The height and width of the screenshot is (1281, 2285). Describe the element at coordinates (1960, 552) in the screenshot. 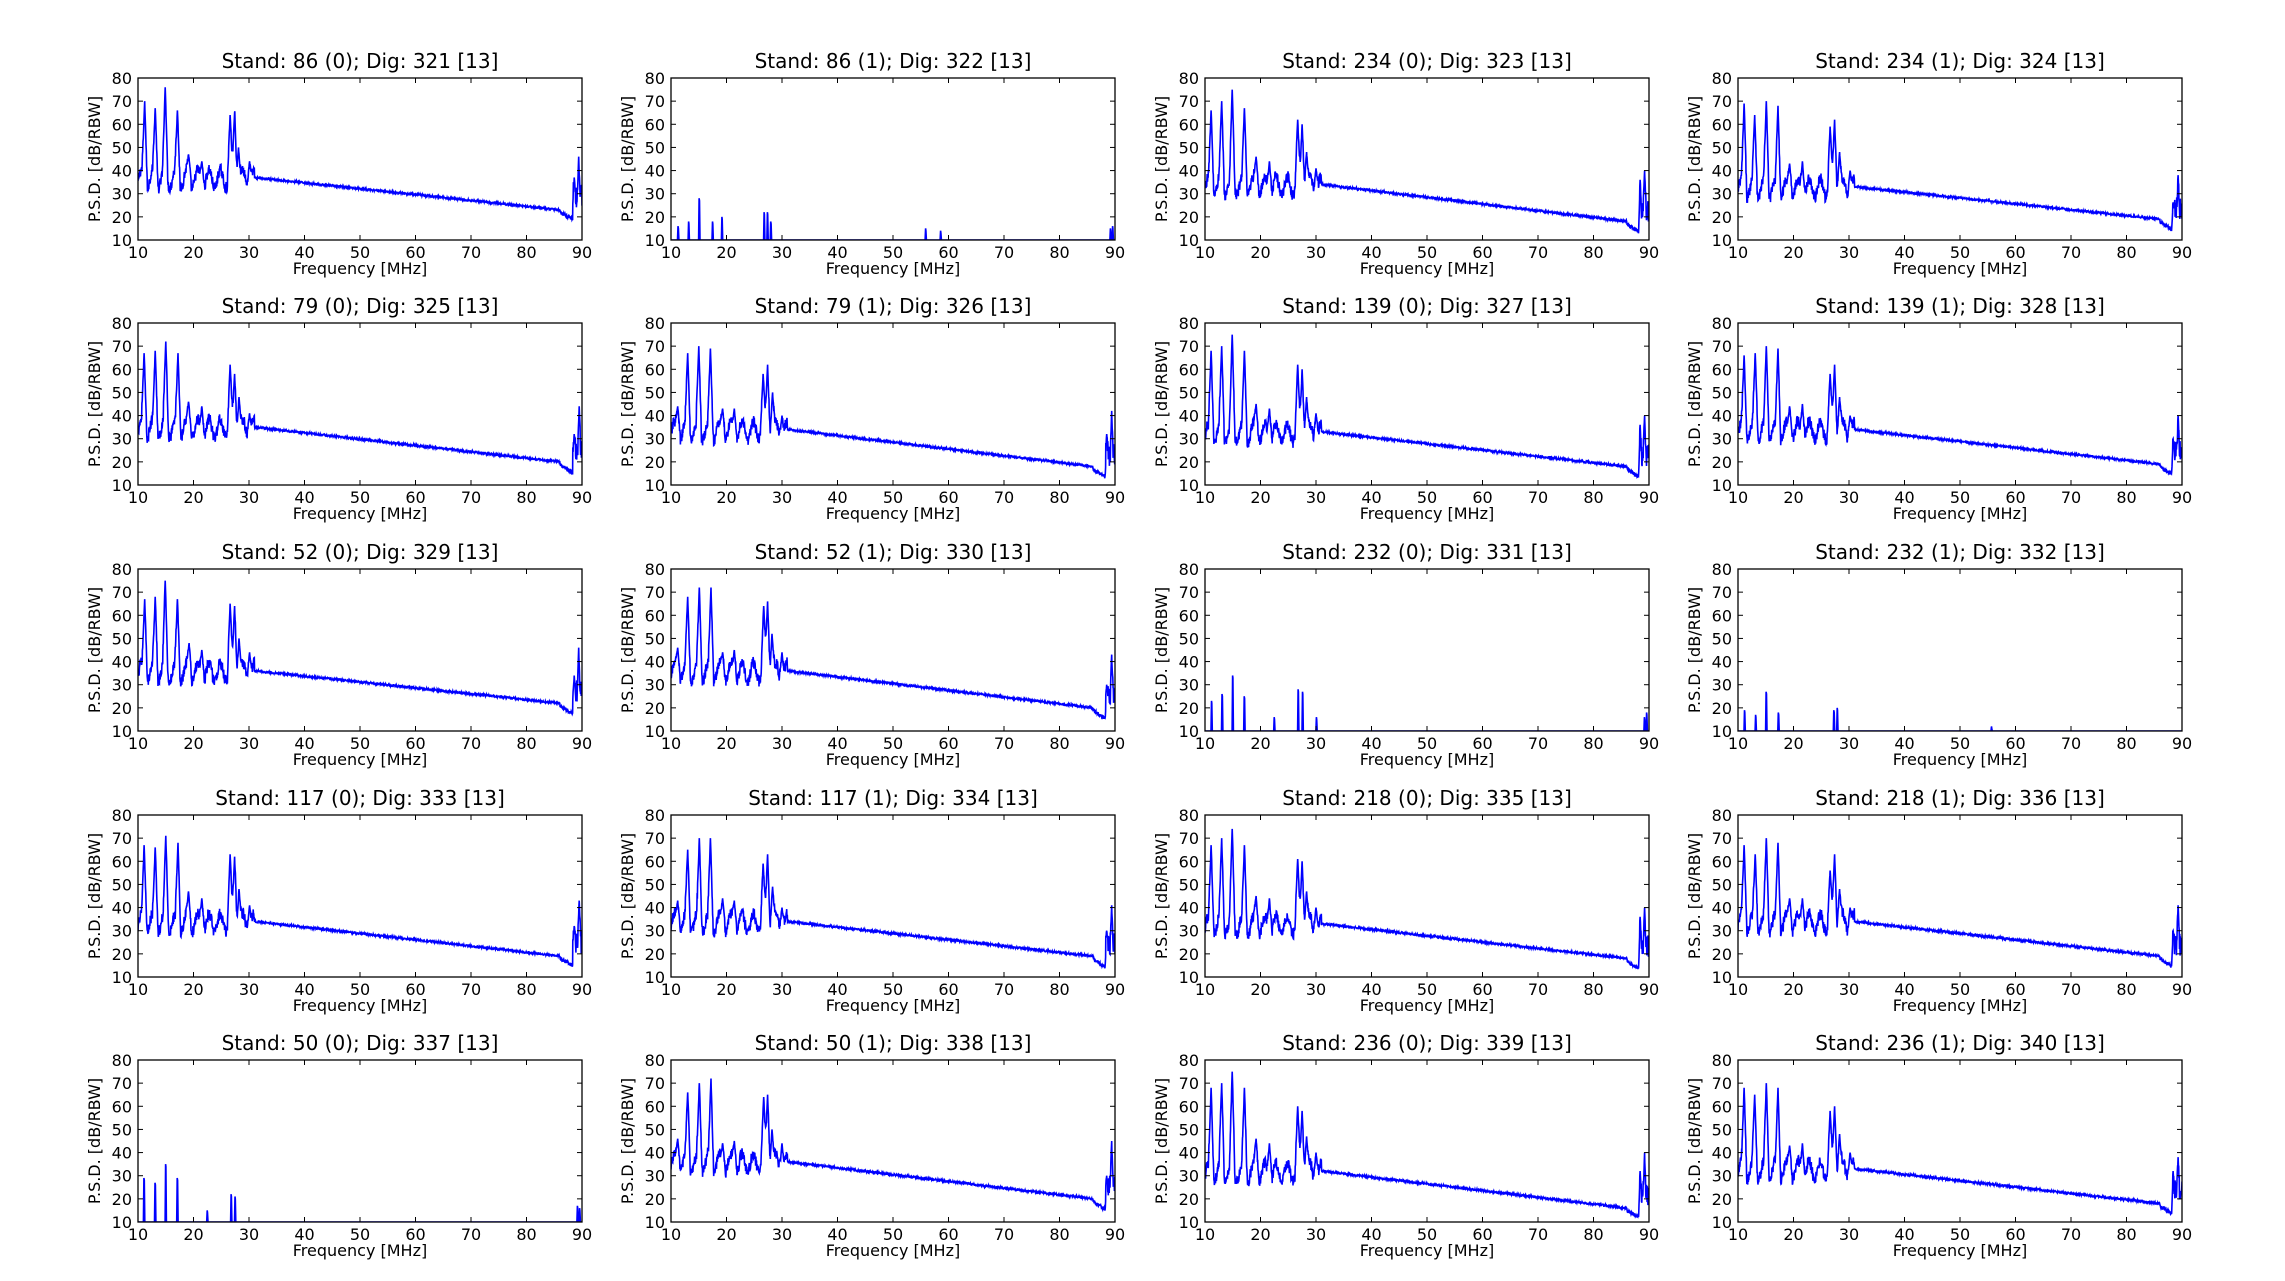

I see `subplot-title: Stand: 232 (1); Dig: 332 [13]` at that location.